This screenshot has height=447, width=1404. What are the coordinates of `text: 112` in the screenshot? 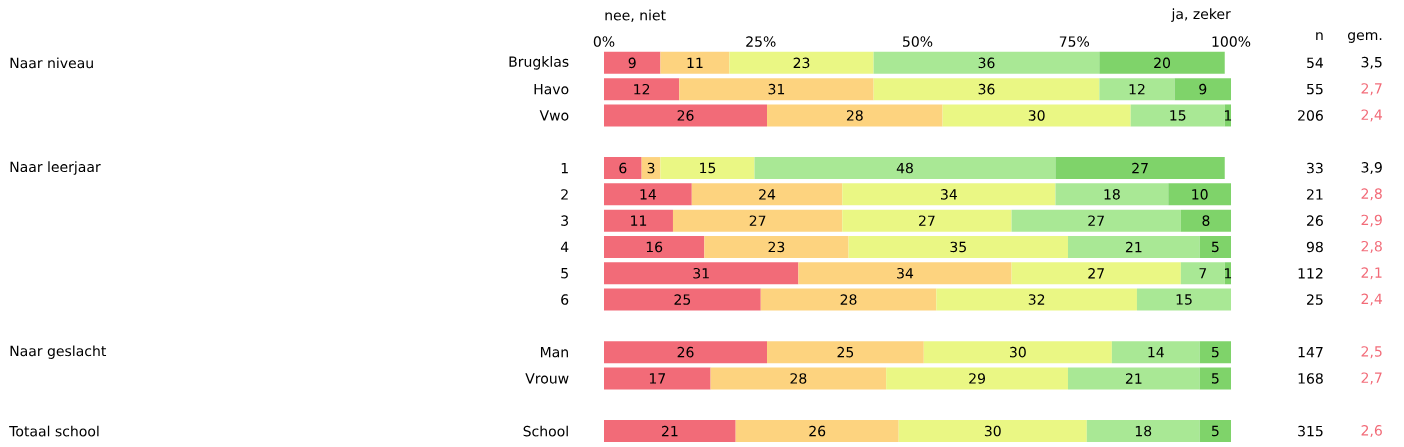 It's located at (1310, 273).